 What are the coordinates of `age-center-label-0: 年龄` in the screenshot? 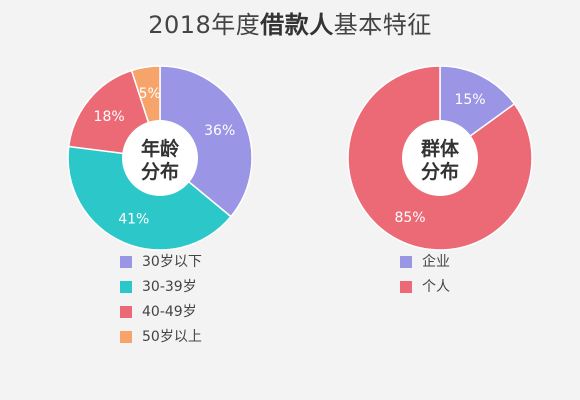 It's located at (160, 148).